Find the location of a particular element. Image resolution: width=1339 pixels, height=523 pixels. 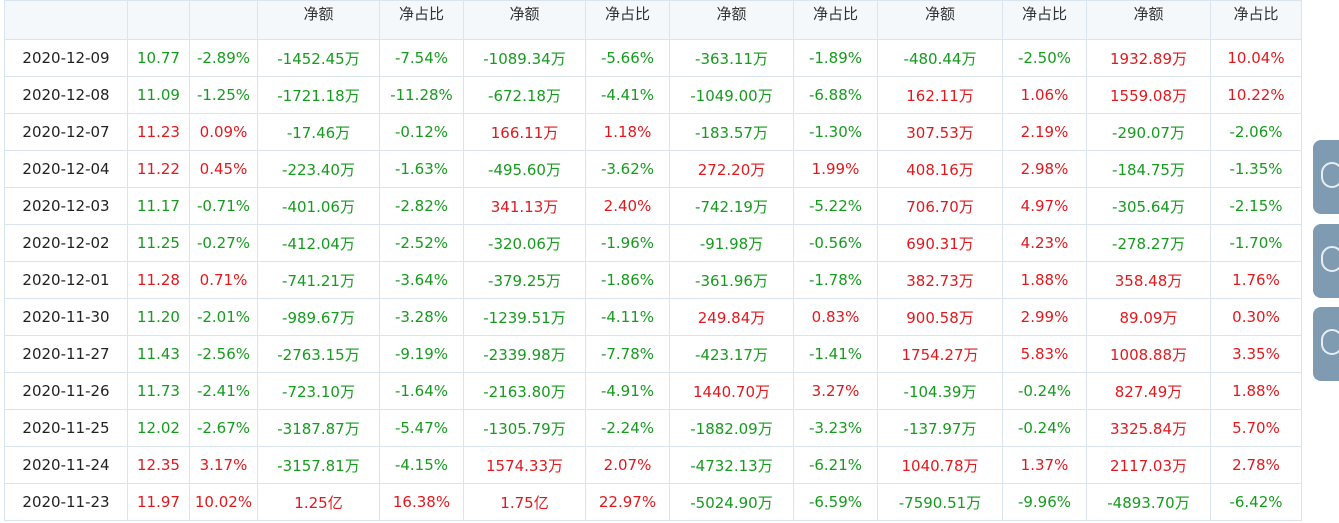

net-amount-cell: -290.07万 is located at coordinates (1148, 132).